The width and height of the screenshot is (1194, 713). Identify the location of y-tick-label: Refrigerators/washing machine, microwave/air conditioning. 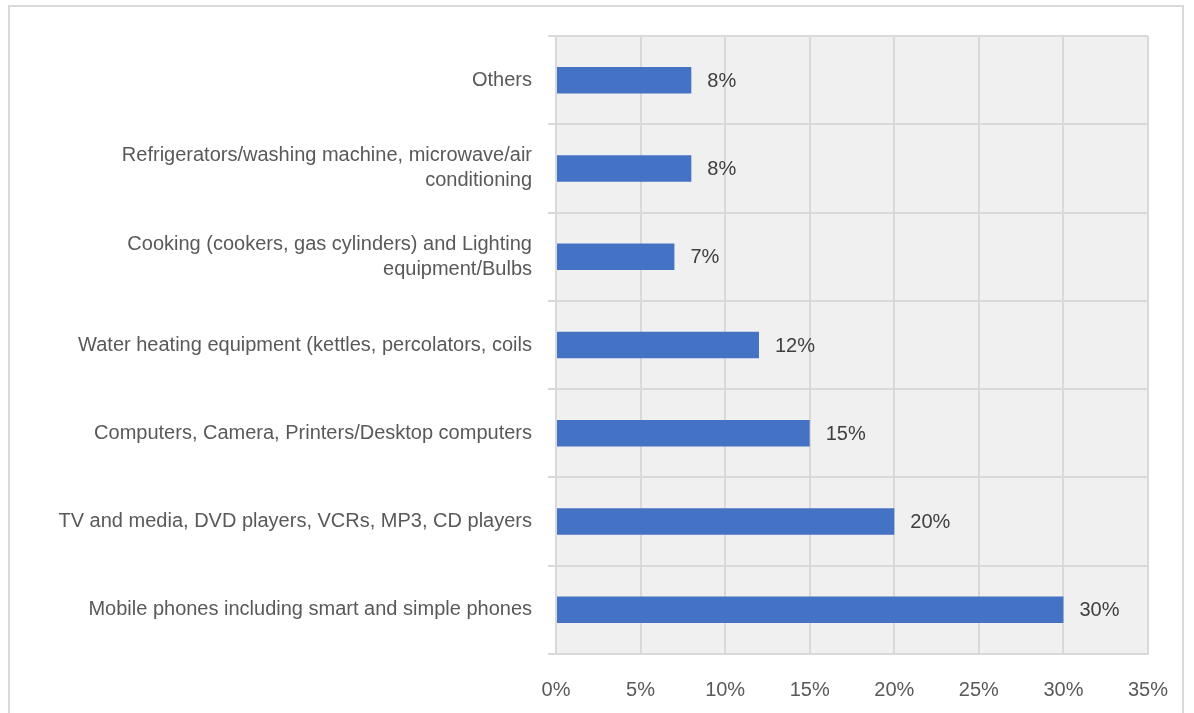
(327, 167).